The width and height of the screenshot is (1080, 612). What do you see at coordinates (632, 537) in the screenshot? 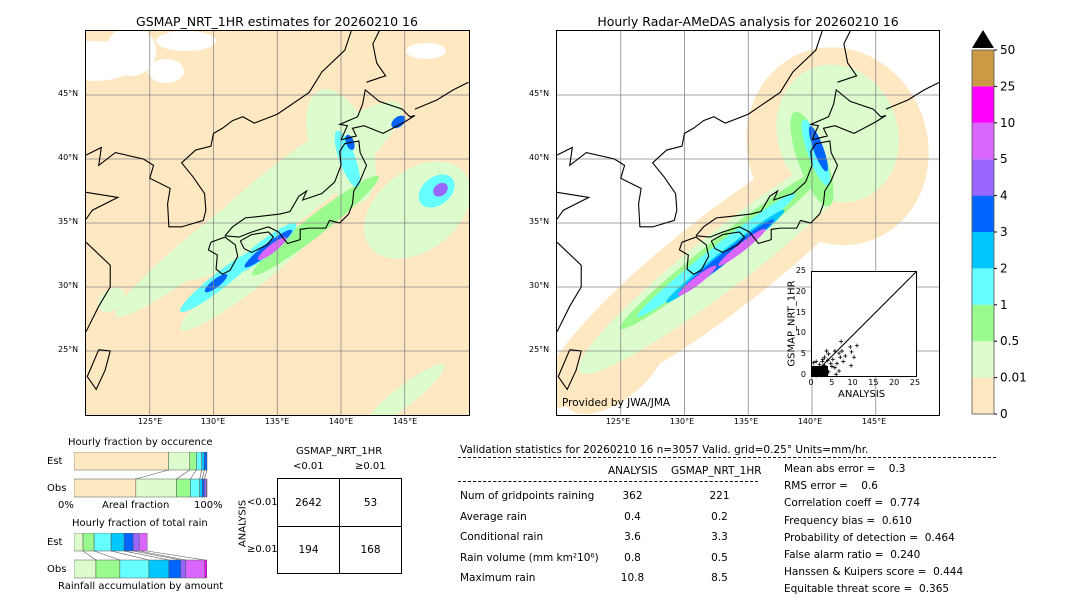
I see `stat-analysis: 3.6` at bounding box center [632, 537].